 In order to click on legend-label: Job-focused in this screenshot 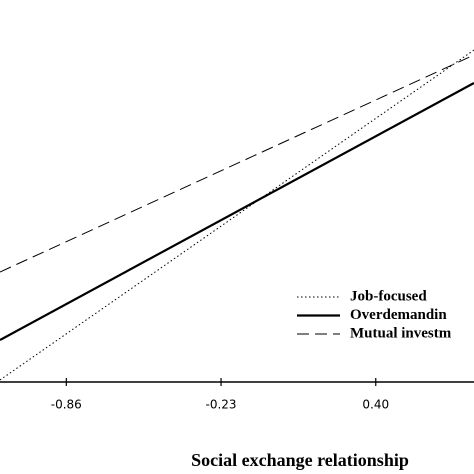, I will do `click(388, 296)`.